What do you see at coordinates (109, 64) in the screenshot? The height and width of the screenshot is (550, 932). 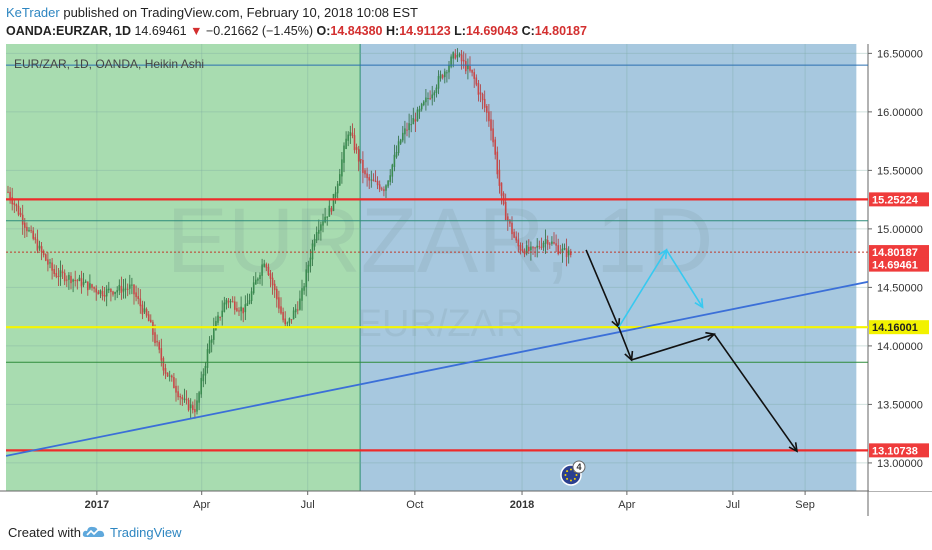 I see `series-legend: EUR/ZAR, 1D, OANDA, Heikin Ashi` at bounding box center [109, 64].